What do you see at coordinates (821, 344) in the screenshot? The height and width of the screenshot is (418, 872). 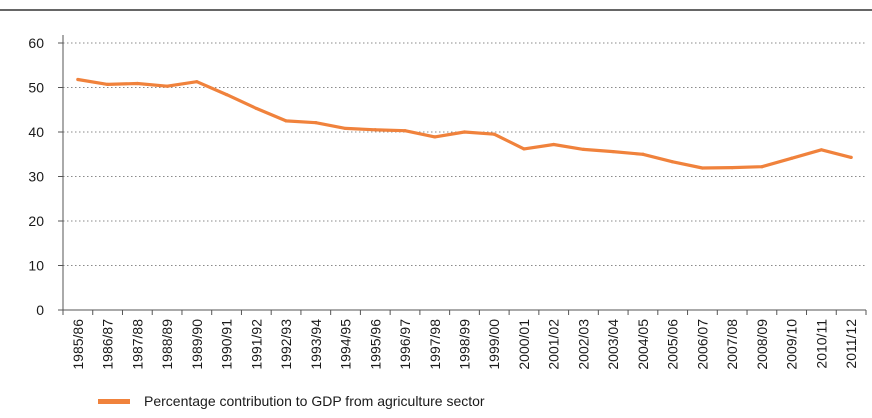 I see `x-tick-label: 2010/11` at bounding box center [821, 344].